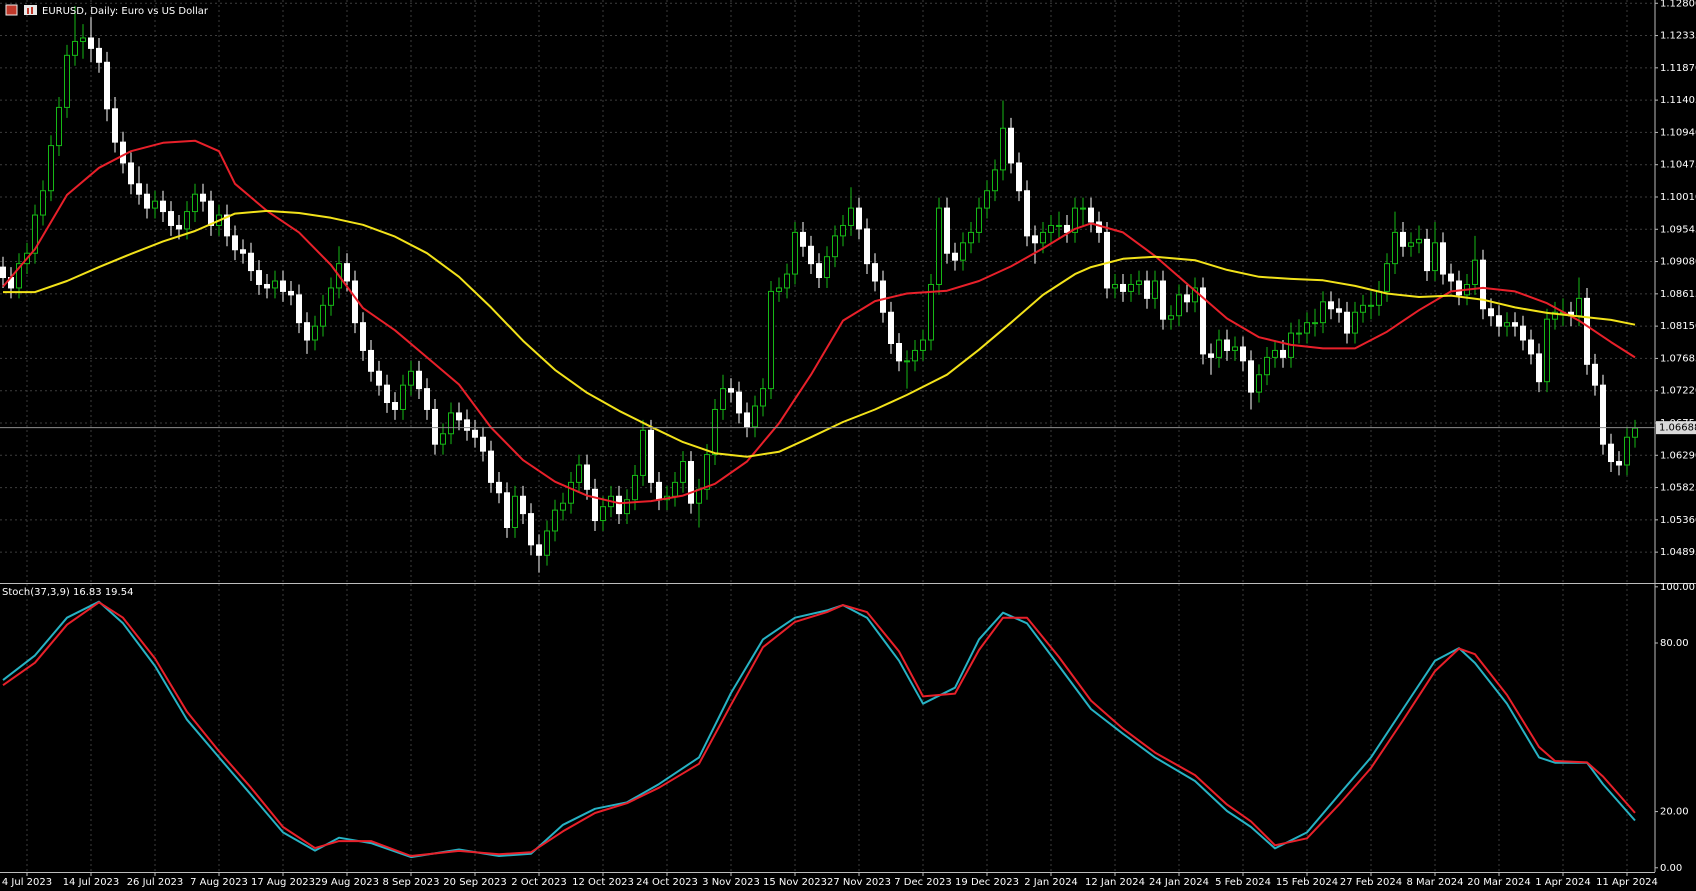 The width and height of the screenshot is (1696, 891). I want to click on x-tick-label: 7 Dec 2023, so click(923, 882).